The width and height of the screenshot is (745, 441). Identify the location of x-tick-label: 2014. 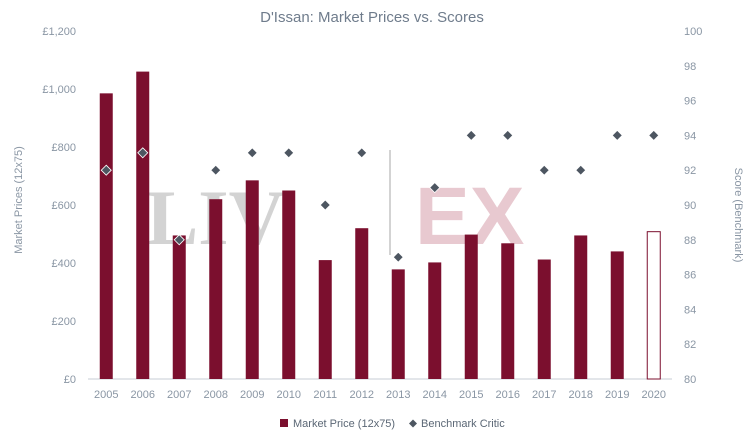
(435, 395).